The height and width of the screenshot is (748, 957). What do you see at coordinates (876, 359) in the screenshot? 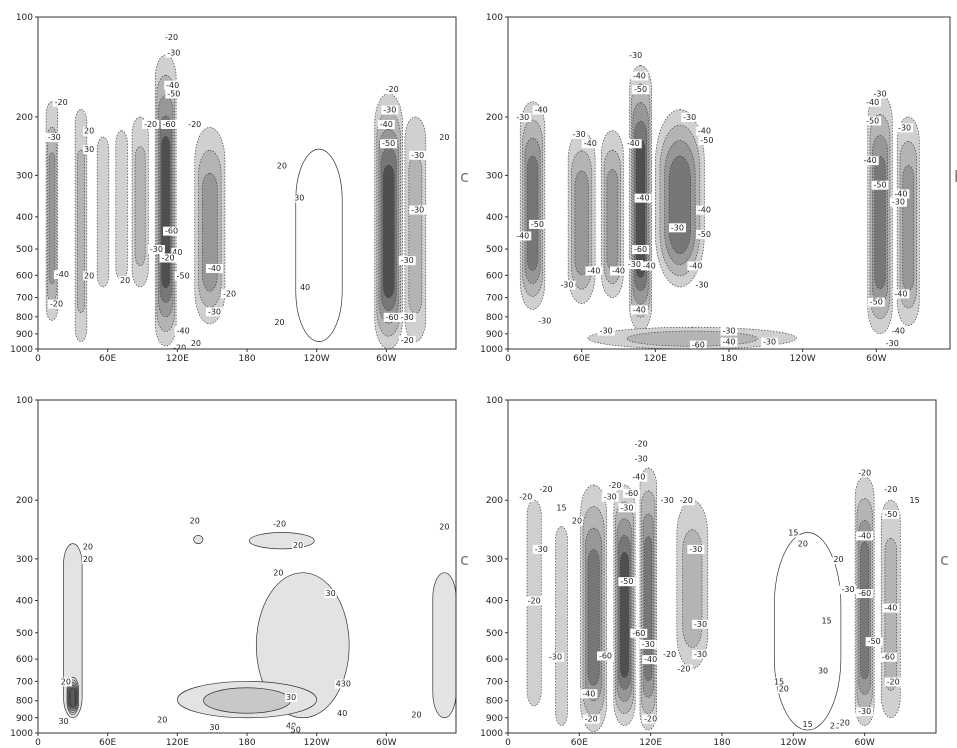
I see `x-tick-label: 60W` at bounding box center [876, 359].